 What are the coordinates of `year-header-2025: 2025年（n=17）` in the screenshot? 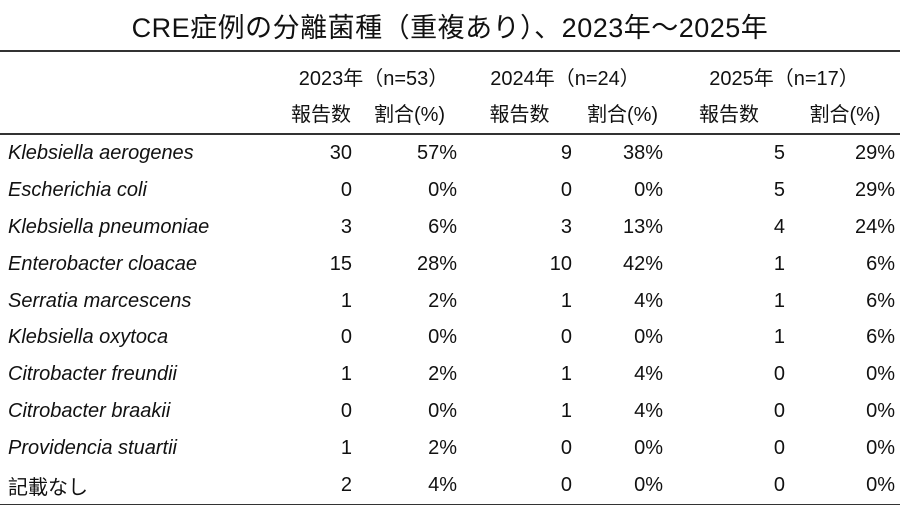 It's located at (784, 78).